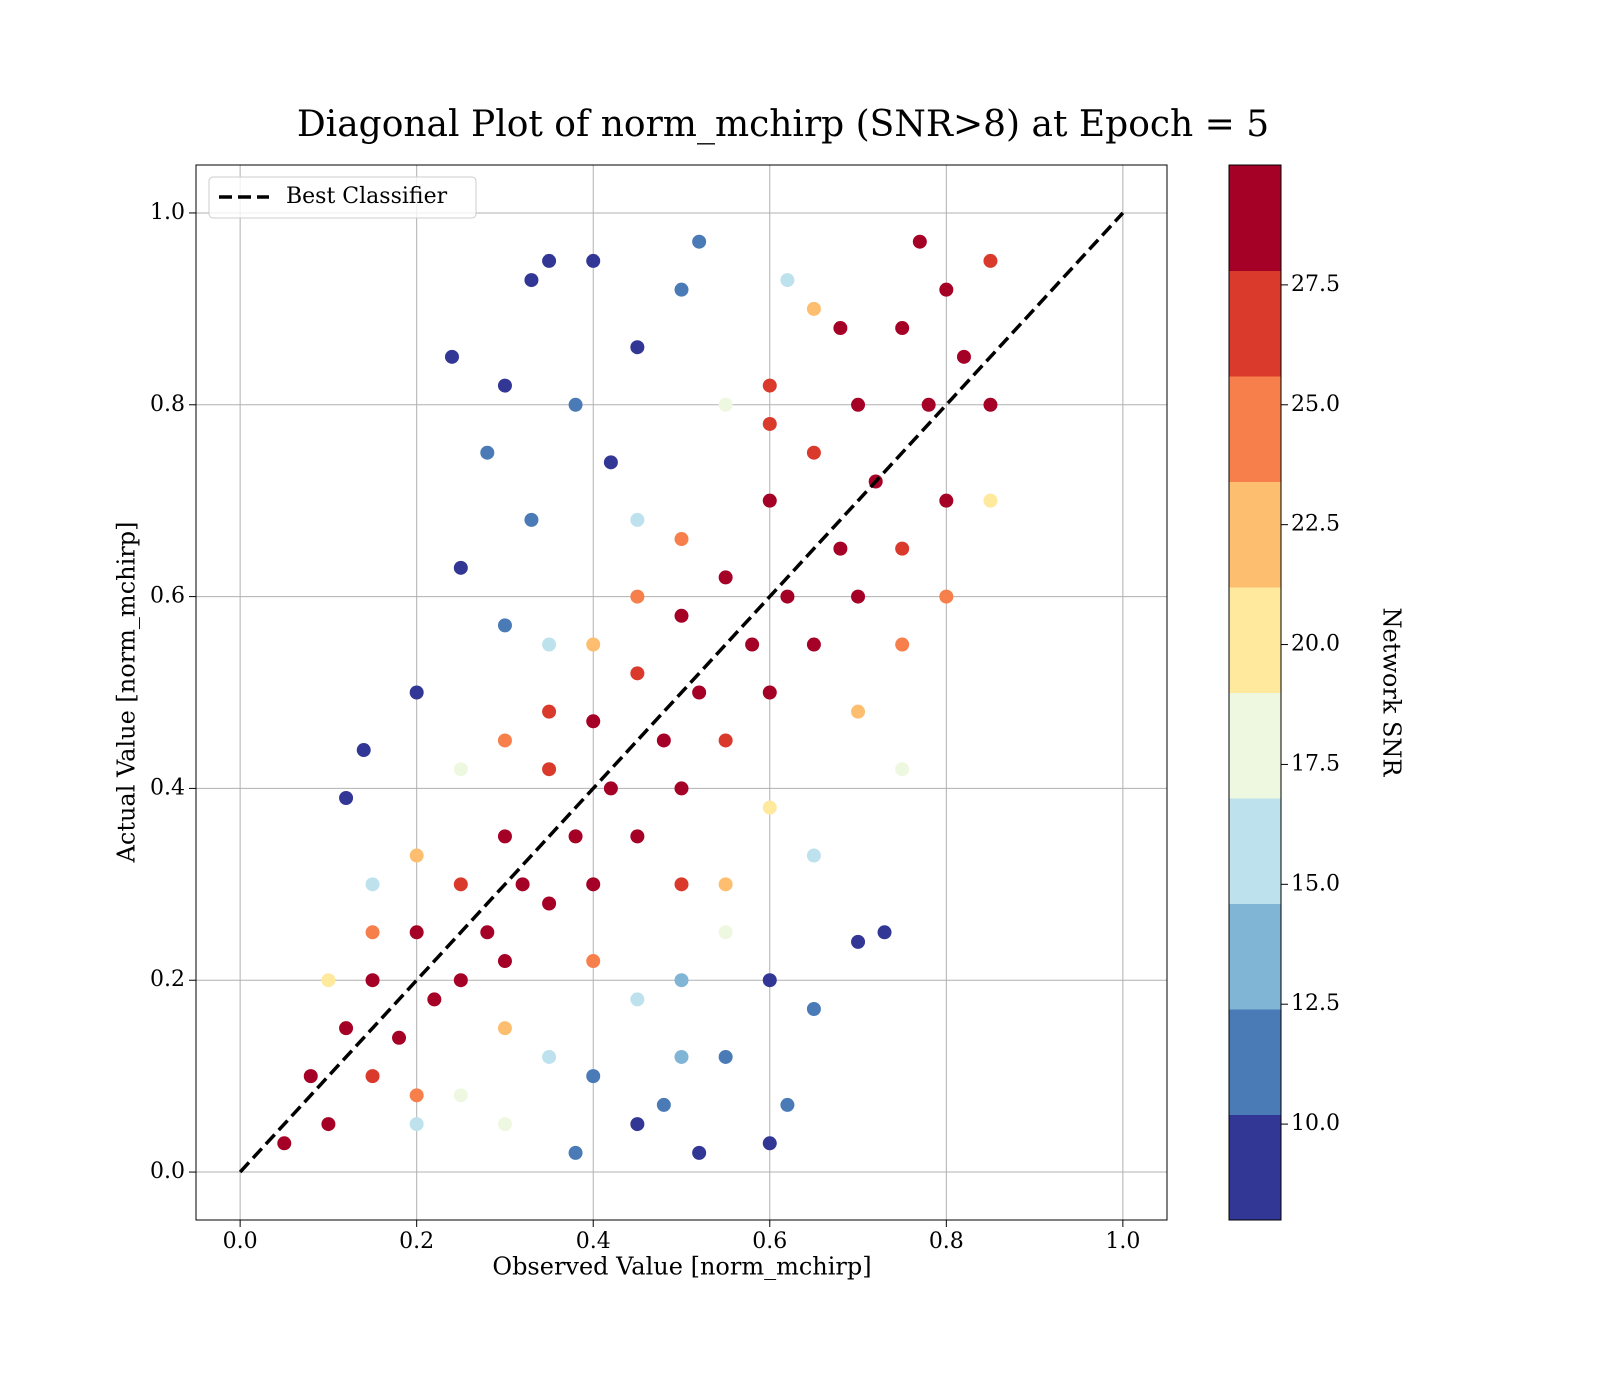 This screenshot has width=1600, height=1400. Describe the element at coordinates (167, 212) in the screenshot. I see `y-tick-label: 1.0` at that location.